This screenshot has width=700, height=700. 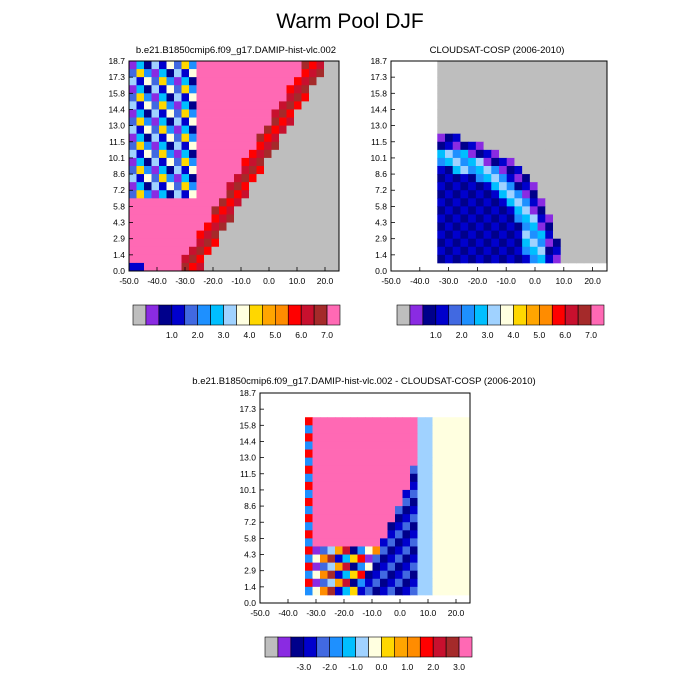 What do you see at coordinates (247, 409) in the screenshot?
I see `y-tick-label: 17.3` at bounding box center [247, 409].